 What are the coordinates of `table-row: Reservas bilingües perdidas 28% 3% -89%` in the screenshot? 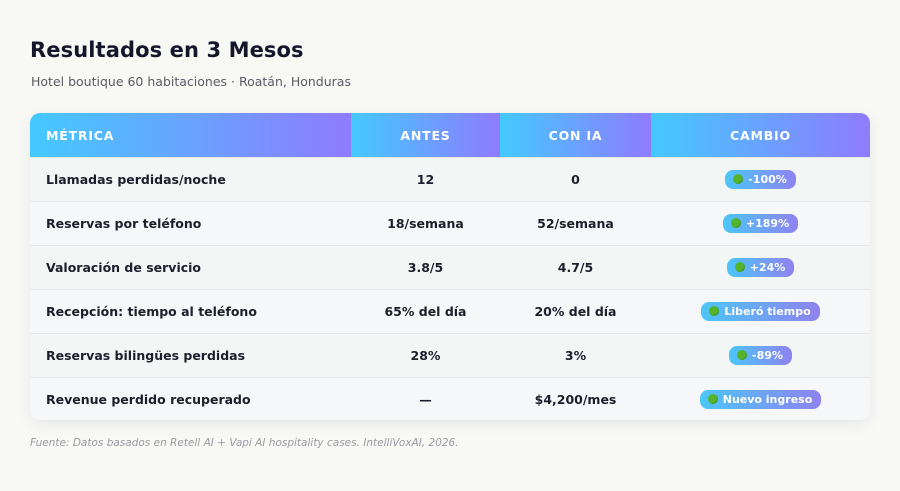 It's located at (450, 355).